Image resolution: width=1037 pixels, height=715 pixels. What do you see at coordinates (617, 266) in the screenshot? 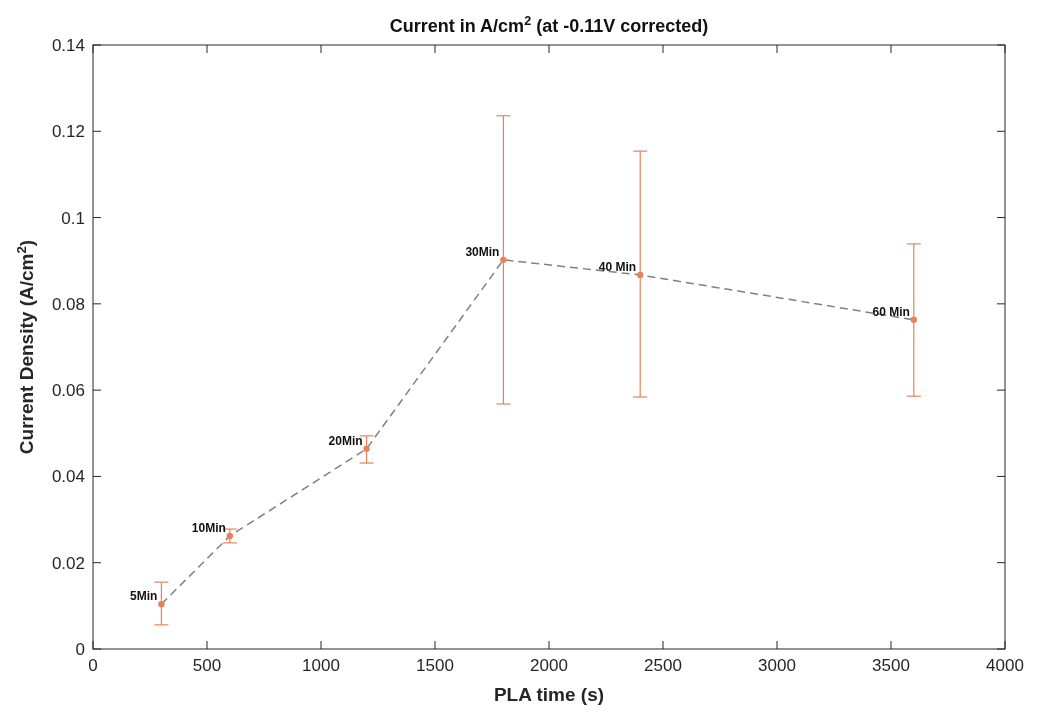
I see `annotation: 40 Min` at bounding box center [617, 266].